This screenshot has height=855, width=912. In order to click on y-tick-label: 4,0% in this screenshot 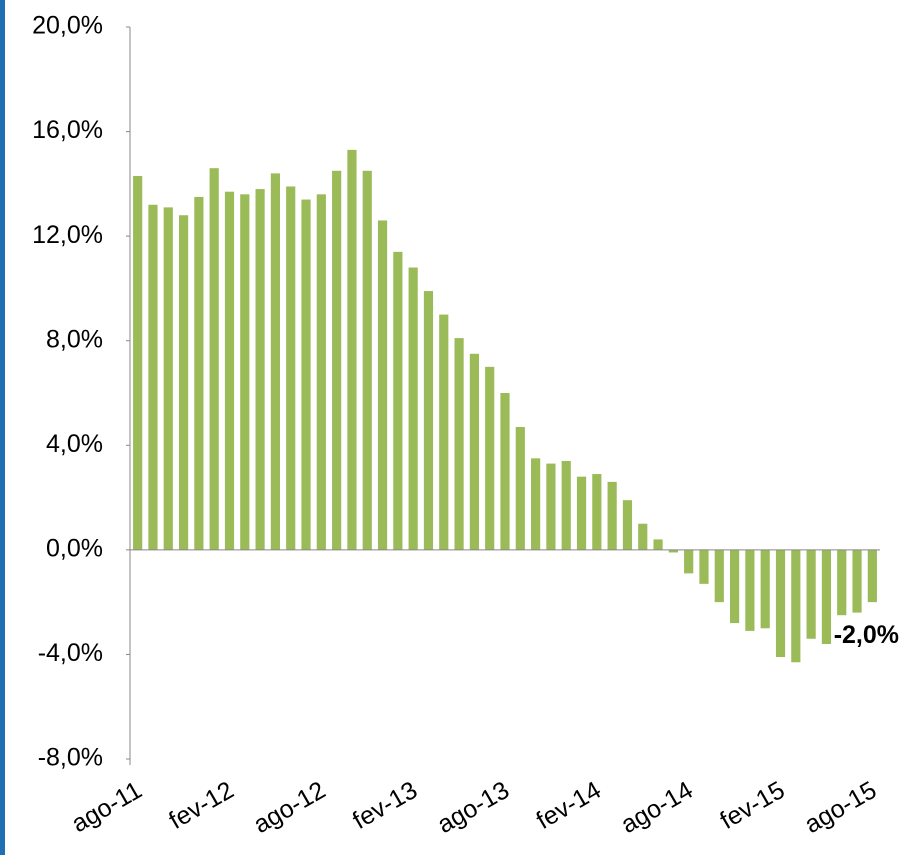, I will do `click(74, 444)`.